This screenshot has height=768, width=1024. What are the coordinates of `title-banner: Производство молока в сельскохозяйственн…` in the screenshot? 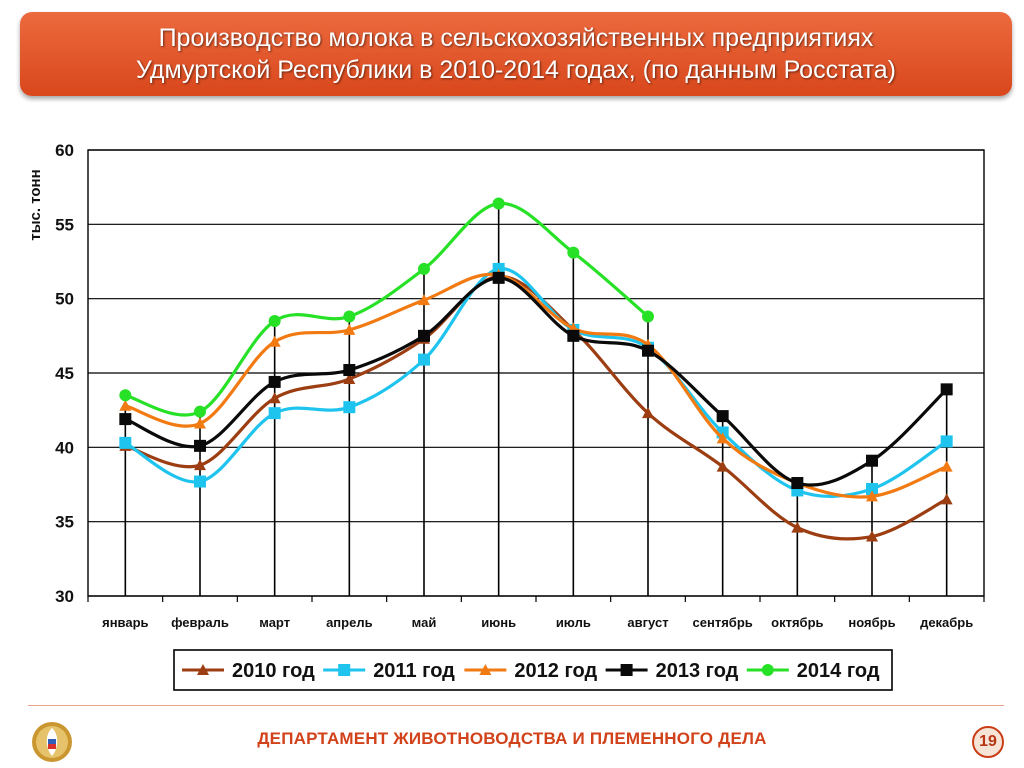 It's located at (516, 54).